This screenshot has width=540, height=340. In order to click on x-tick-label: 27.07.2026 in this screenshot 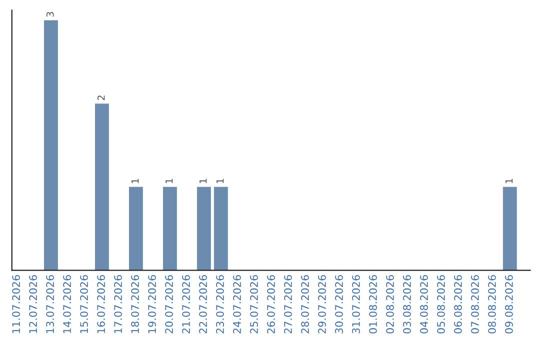, I will do `click(288, 304)`.